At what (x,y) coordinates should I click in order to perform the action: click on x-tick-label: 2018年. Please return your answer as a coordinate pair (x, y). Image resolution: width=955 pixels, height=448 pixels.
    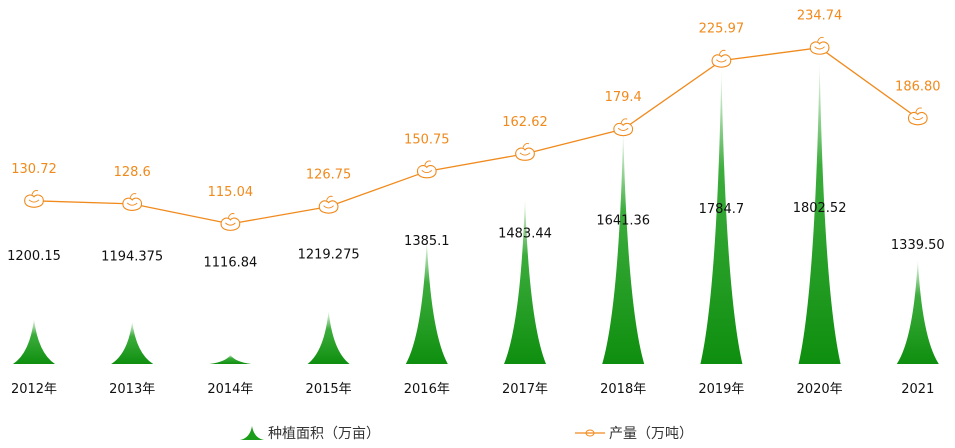
    Looking at the image, I should click on (623, 389).